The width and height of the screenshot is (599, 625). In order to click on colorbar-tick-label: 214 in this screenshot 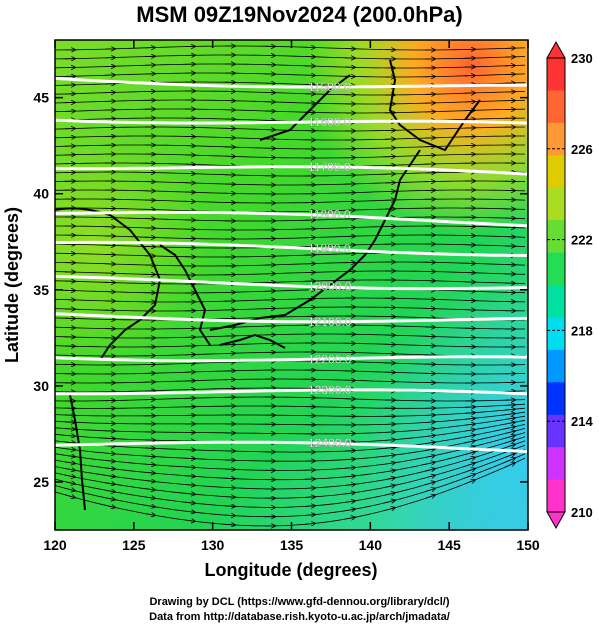, I will do `click(582, 421)`.